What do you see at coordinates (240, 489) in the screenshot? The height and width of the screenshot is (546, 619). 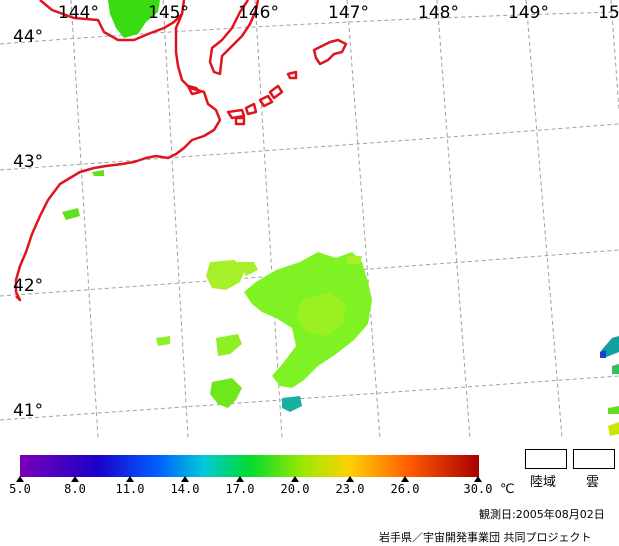 I see `colorbar-tick-label: 17.0` at bounding box center [240, 489].